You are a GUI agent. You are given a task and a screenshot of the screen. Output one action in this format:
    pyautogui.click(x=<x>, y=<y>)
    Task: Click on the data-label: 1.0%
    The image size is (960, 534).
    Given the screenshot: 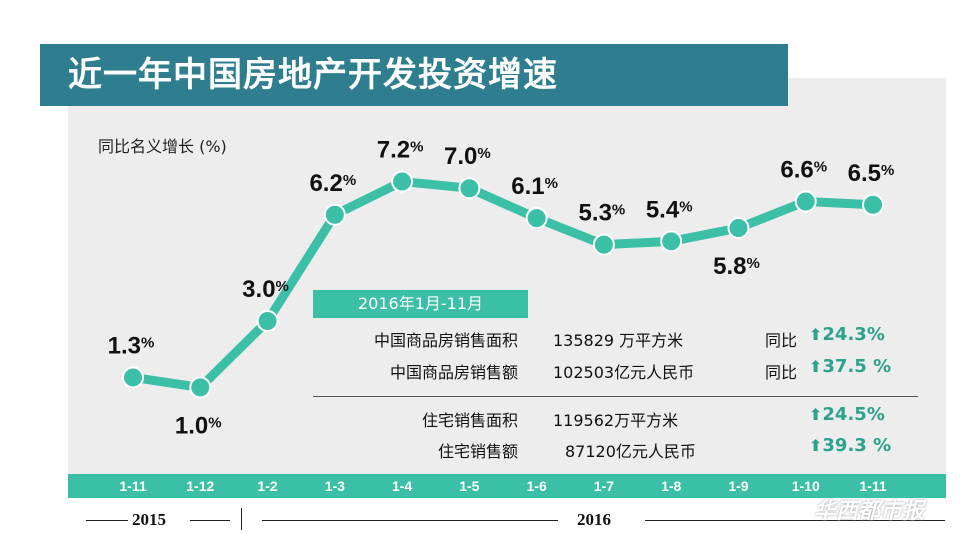 What is the action you would take?
    pyautogui.click(x=198, y=425)
    